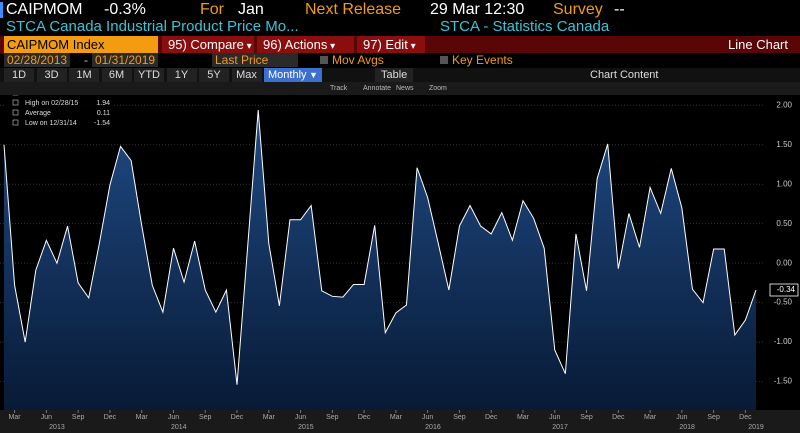 The image size is (800, 433). What do you see at coordinates (208, 44) in the screenshot?
I see `compare-button: 95) Compare` at bounding box center [208, 44].